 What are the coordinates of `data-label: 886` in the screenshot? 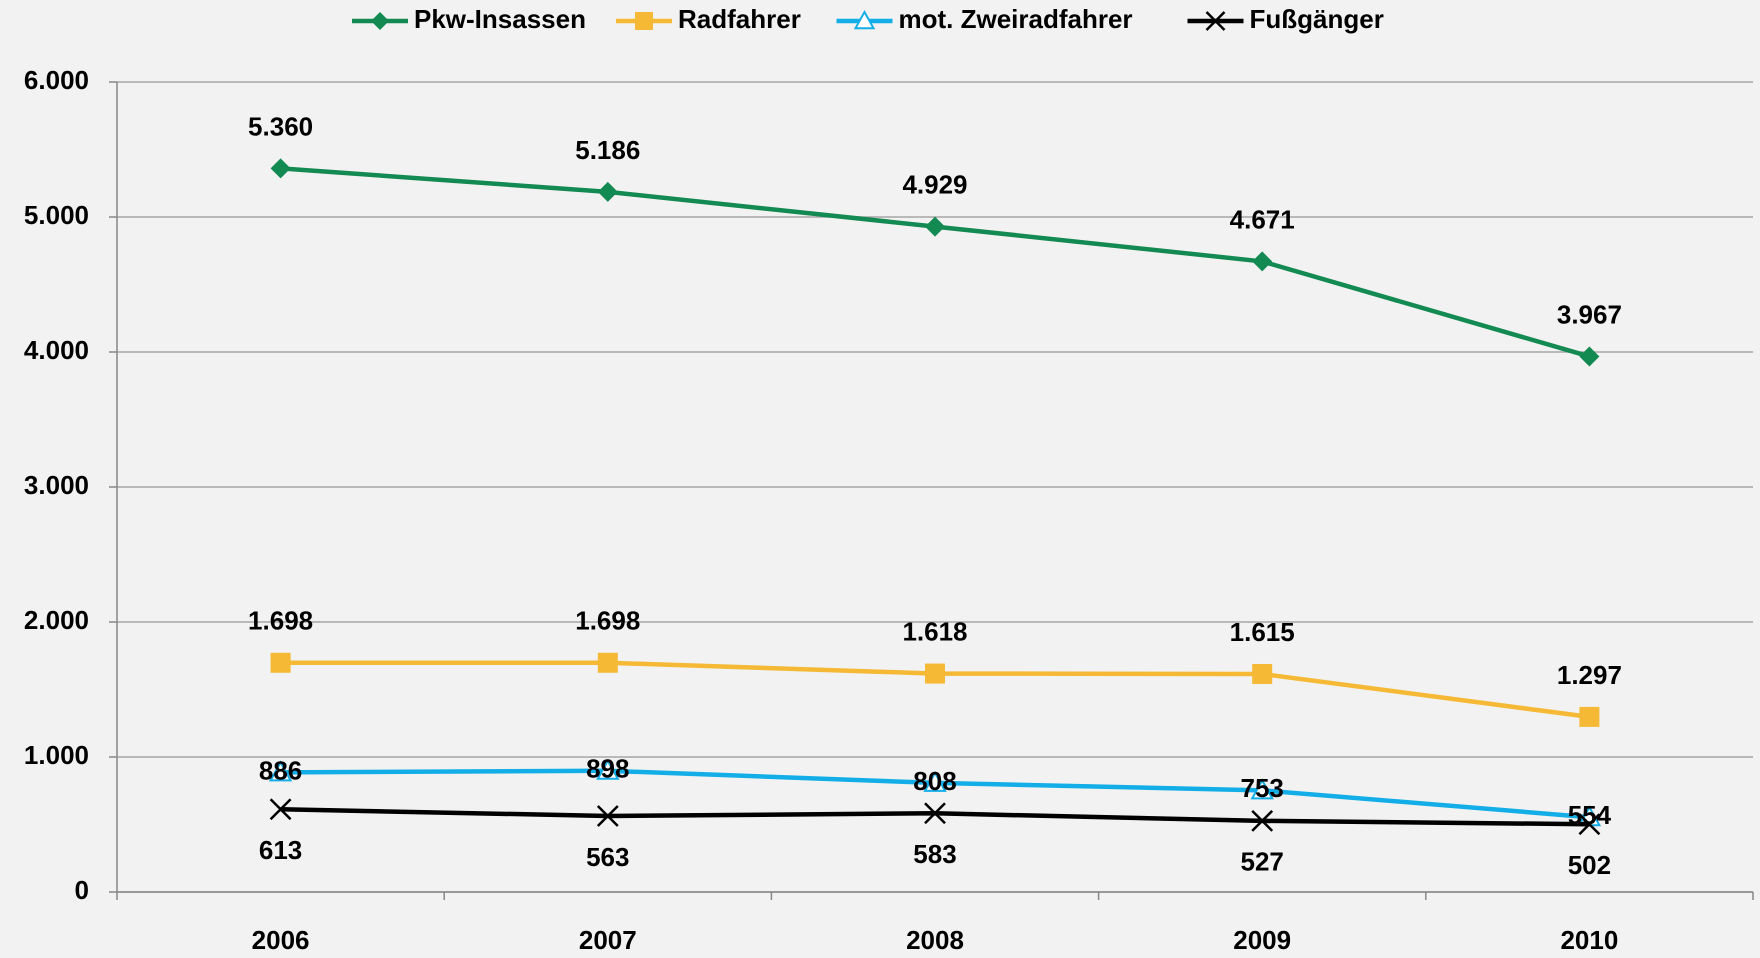 It's located at (280, 770).